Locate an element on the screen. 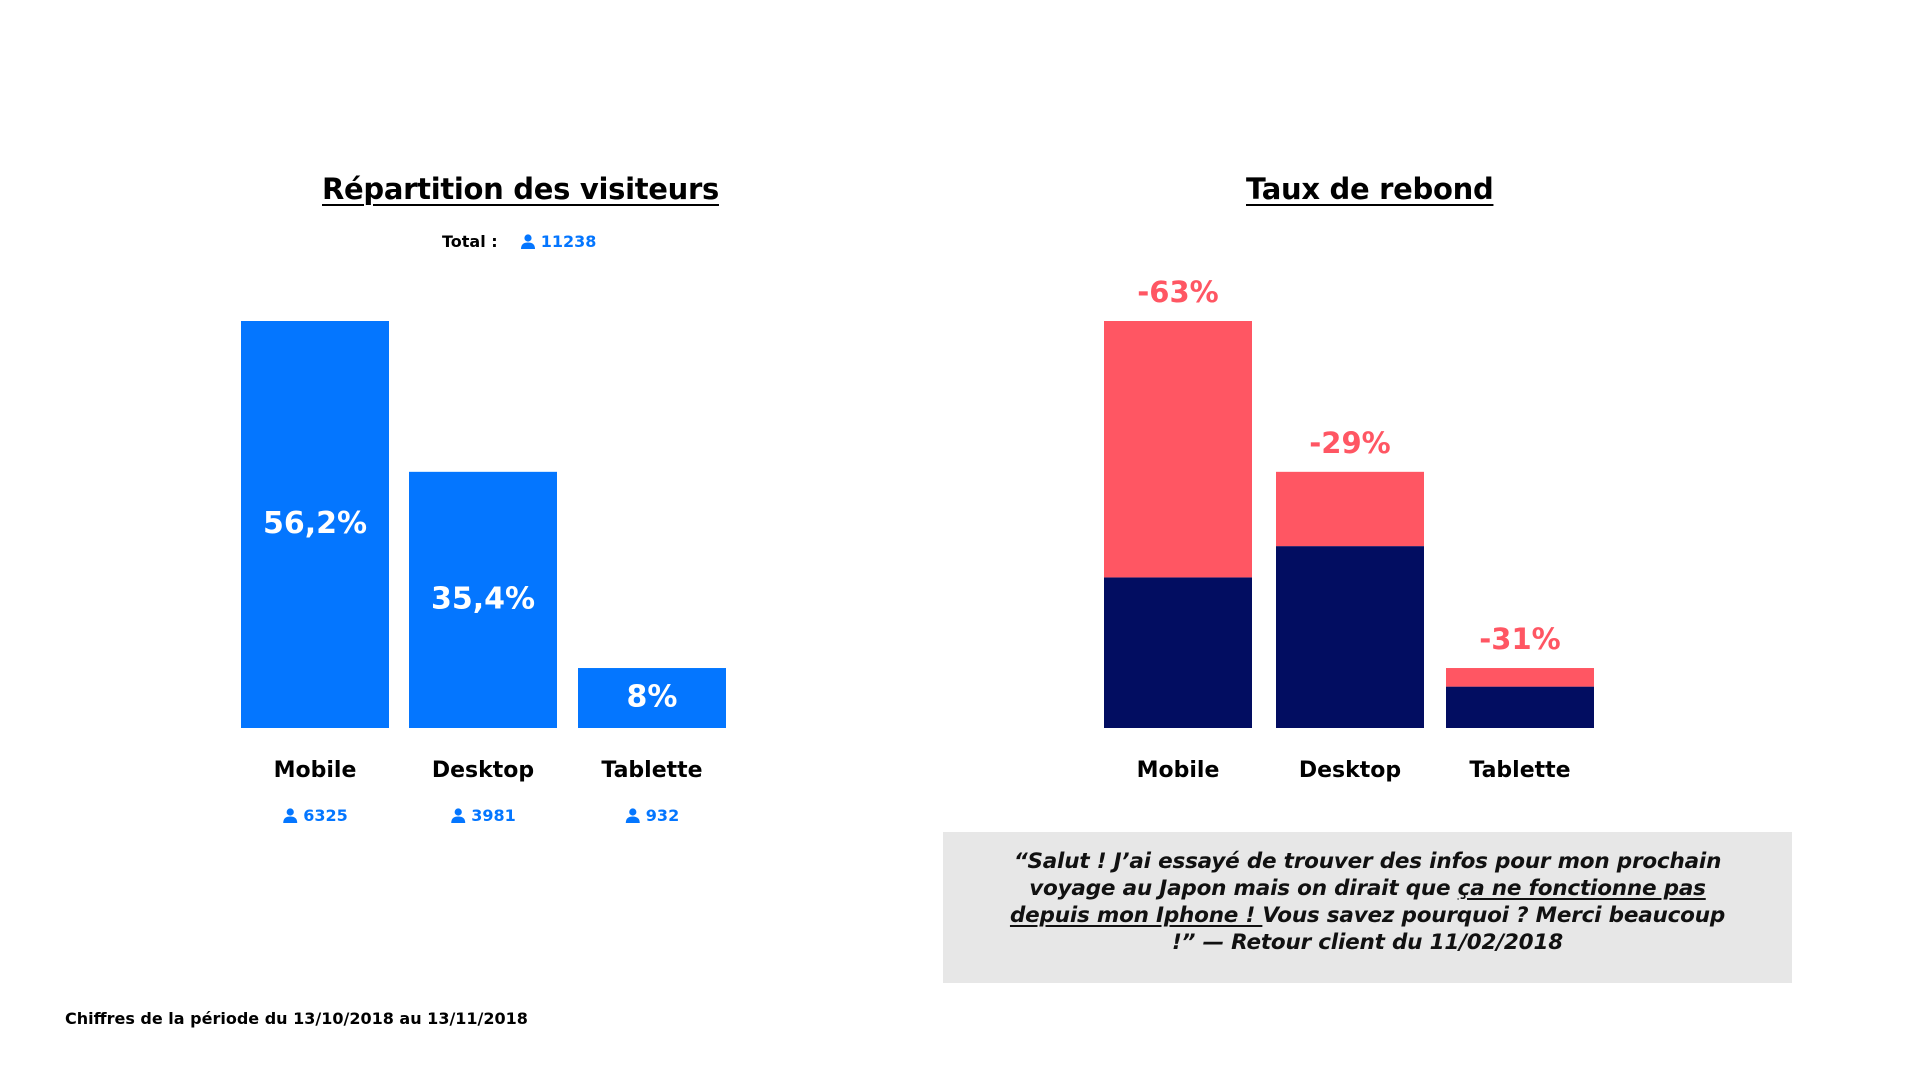 Image resolution: width=1920 pixels, height=1080 pixels. visitor-percent-label: 8% is located at coordinates (652, 697).